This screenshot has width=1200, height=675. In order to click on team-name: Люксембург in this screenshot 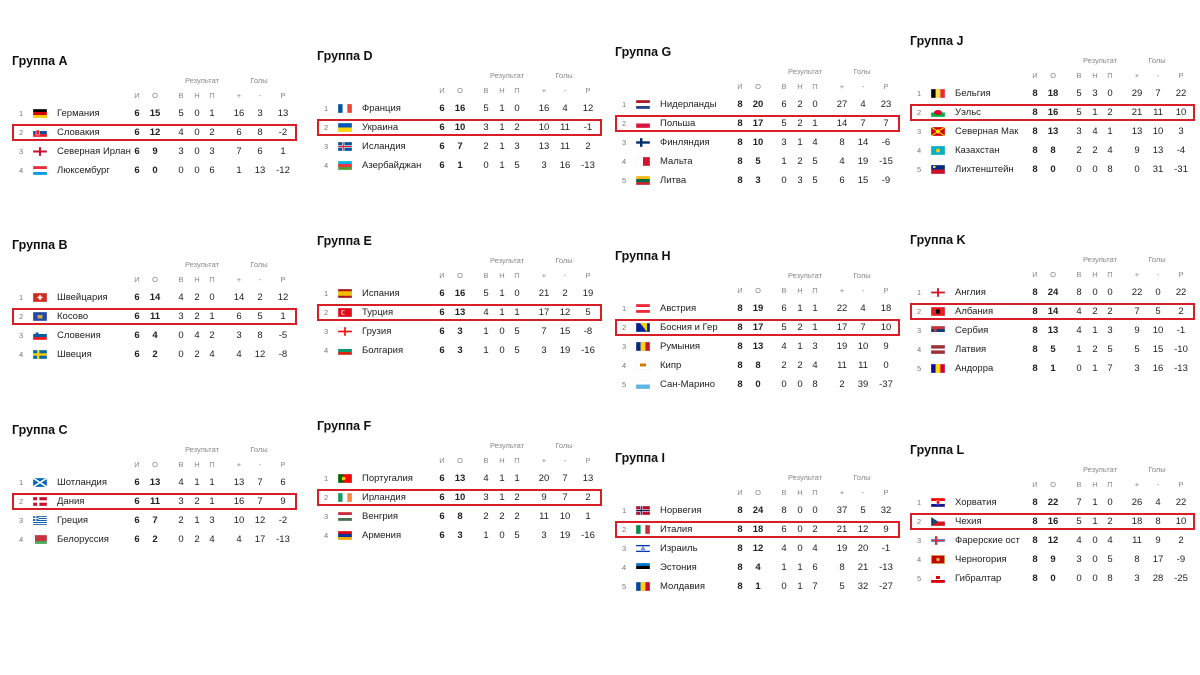, I will do `click(83, 170)`.